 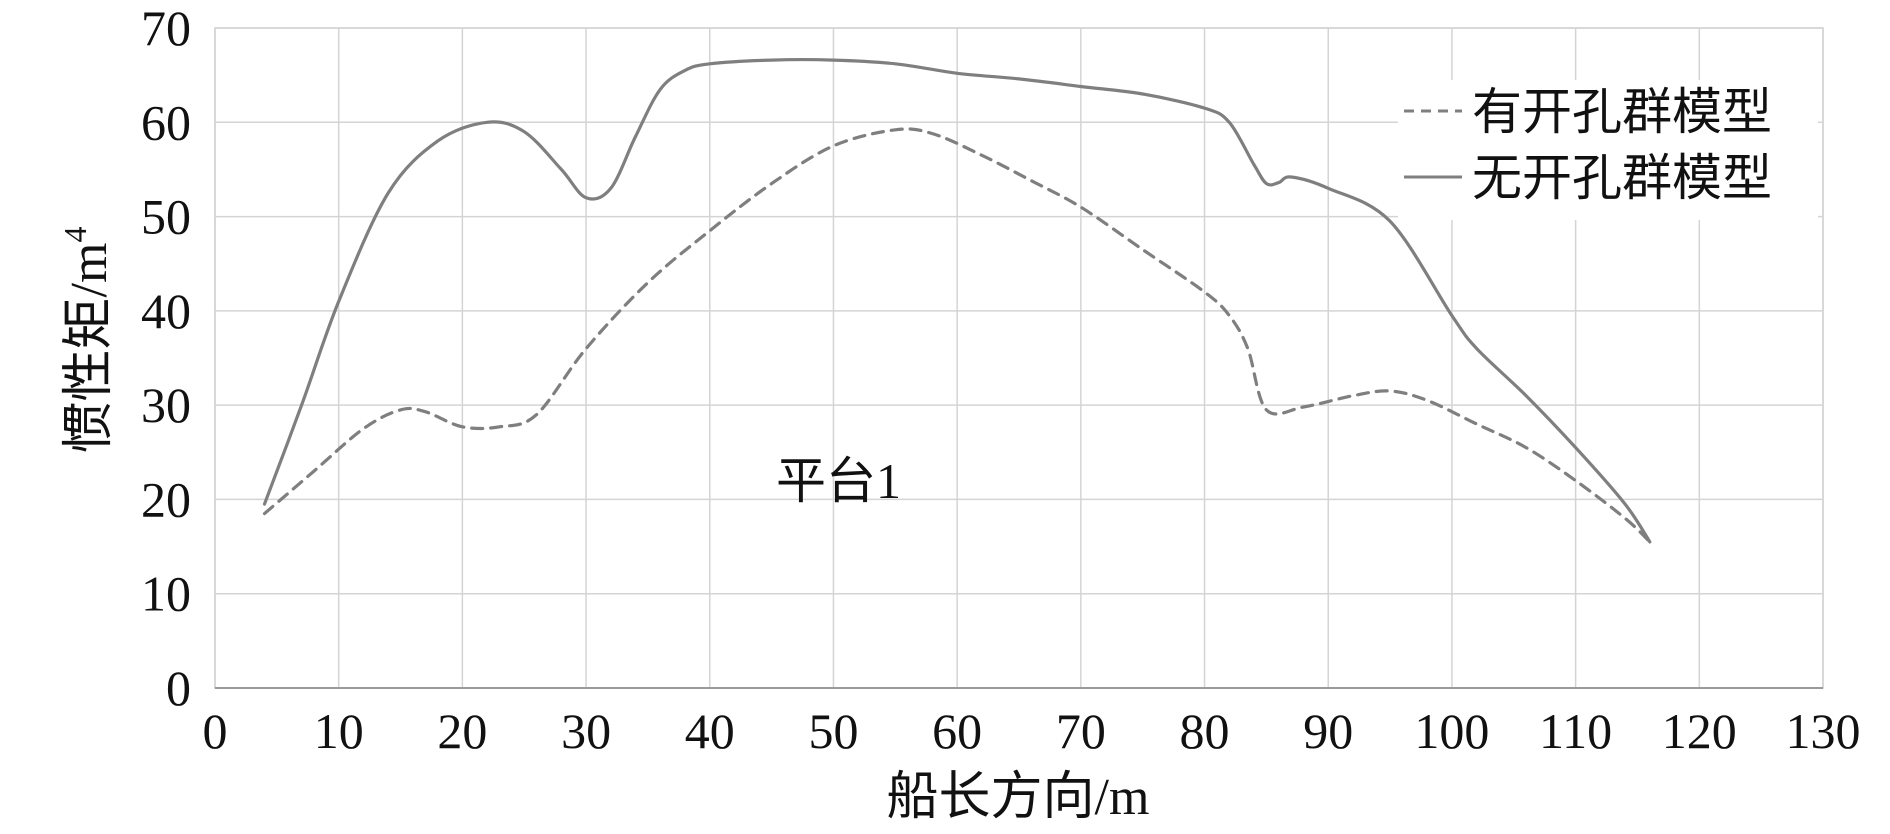 What do you see at coordinates (838, 481) in the screenshot?
I see `chart-annotation: 平台1` at bounding box center [838, 481].